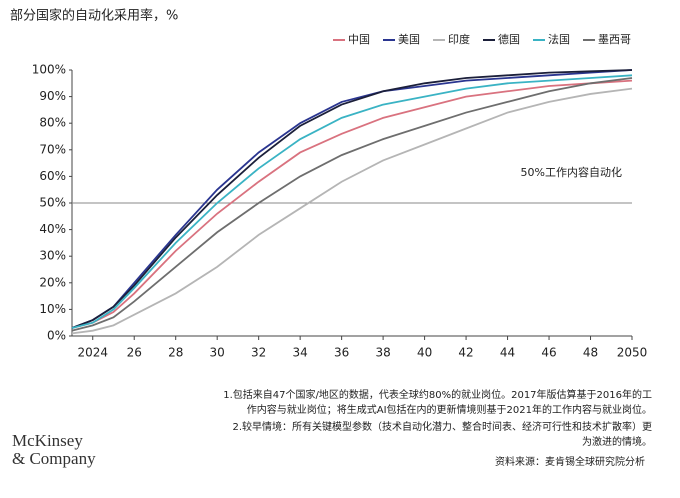 The height and width of the screenshot is (498, 680). Describe the element at coordinates (341, 353) in the screenshot. I see `x-tick-label: 36` at that location.